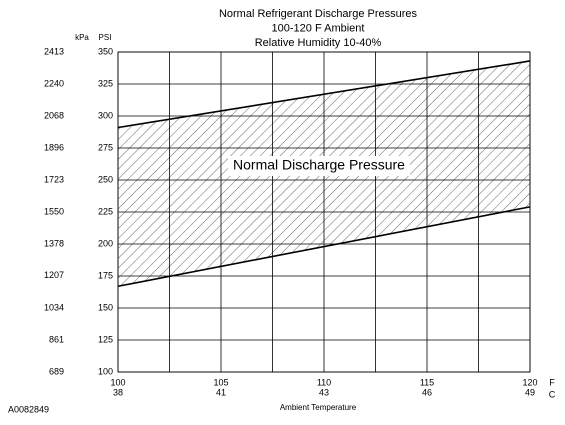  Describe the element at coordinates (54, 83) in the screenshot. I see `y2-tick-label: 2240` at that location.